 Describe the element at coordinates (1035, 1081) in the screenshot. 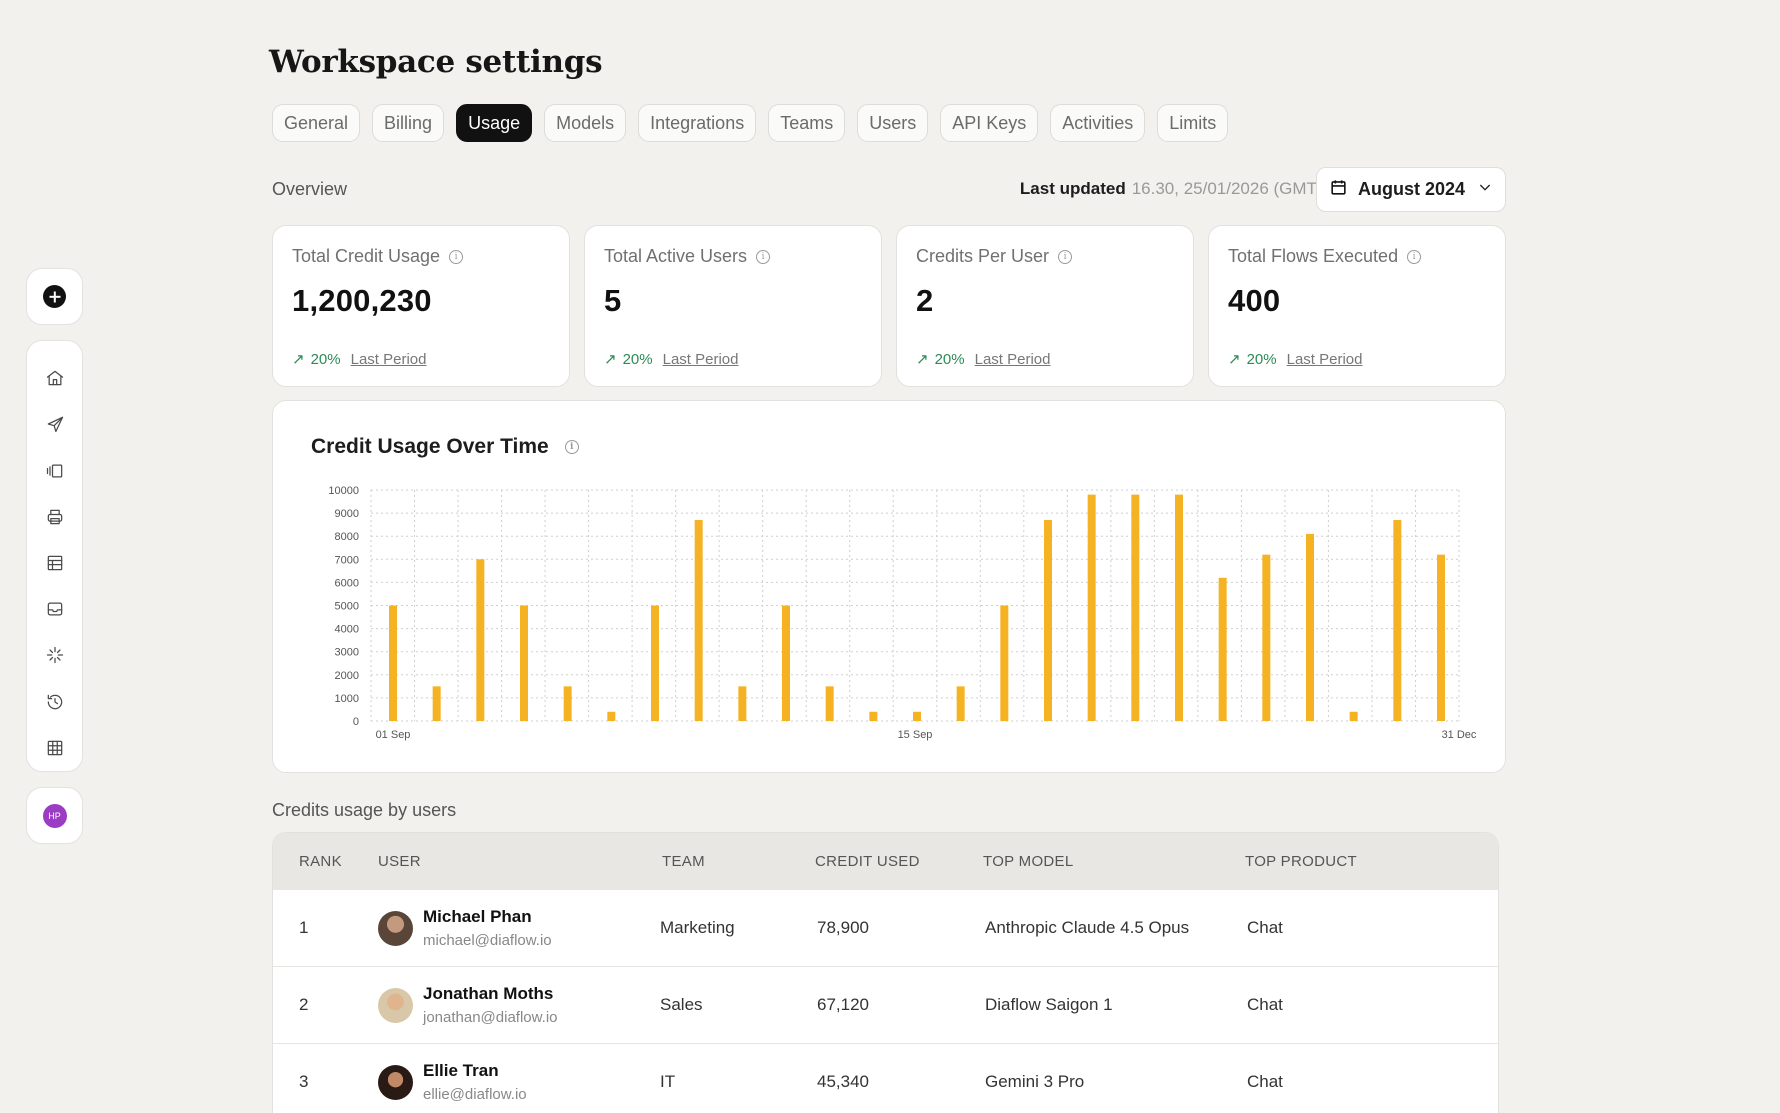

I see `model-cell: Gemini 3 Pro` at that location.